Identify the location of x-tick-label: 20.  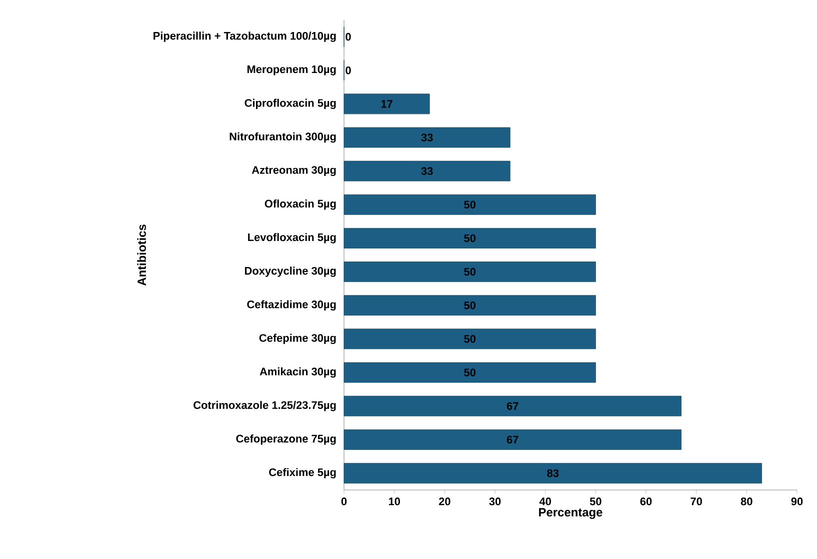
(444, 502).